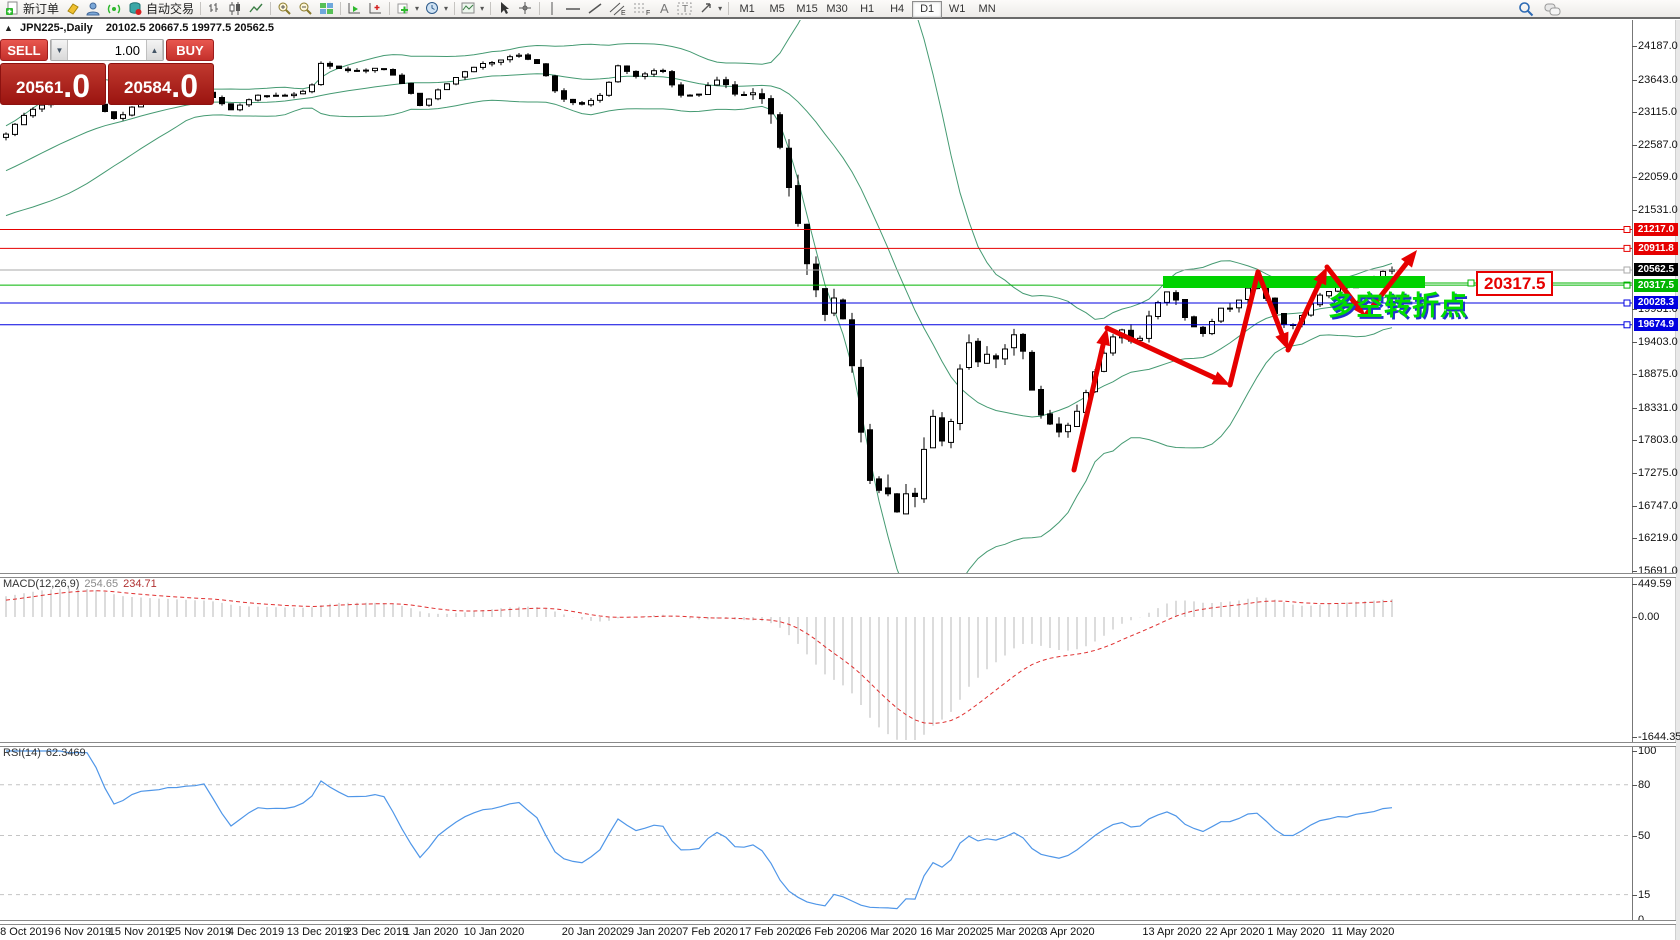  Describe the element at coordinates (1553, 12) in the screenshot. I see `chat-icon` at that location.